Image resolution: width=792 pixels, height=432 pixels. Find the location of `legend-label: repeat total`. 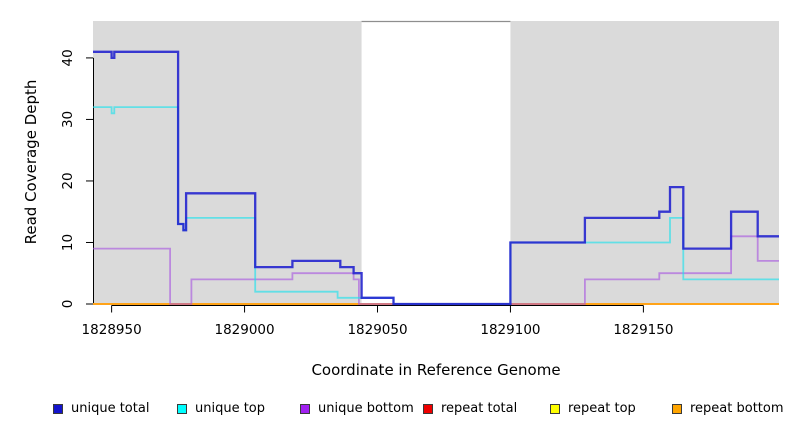

legend-label: repeat total is located at coordinates (479, 408).